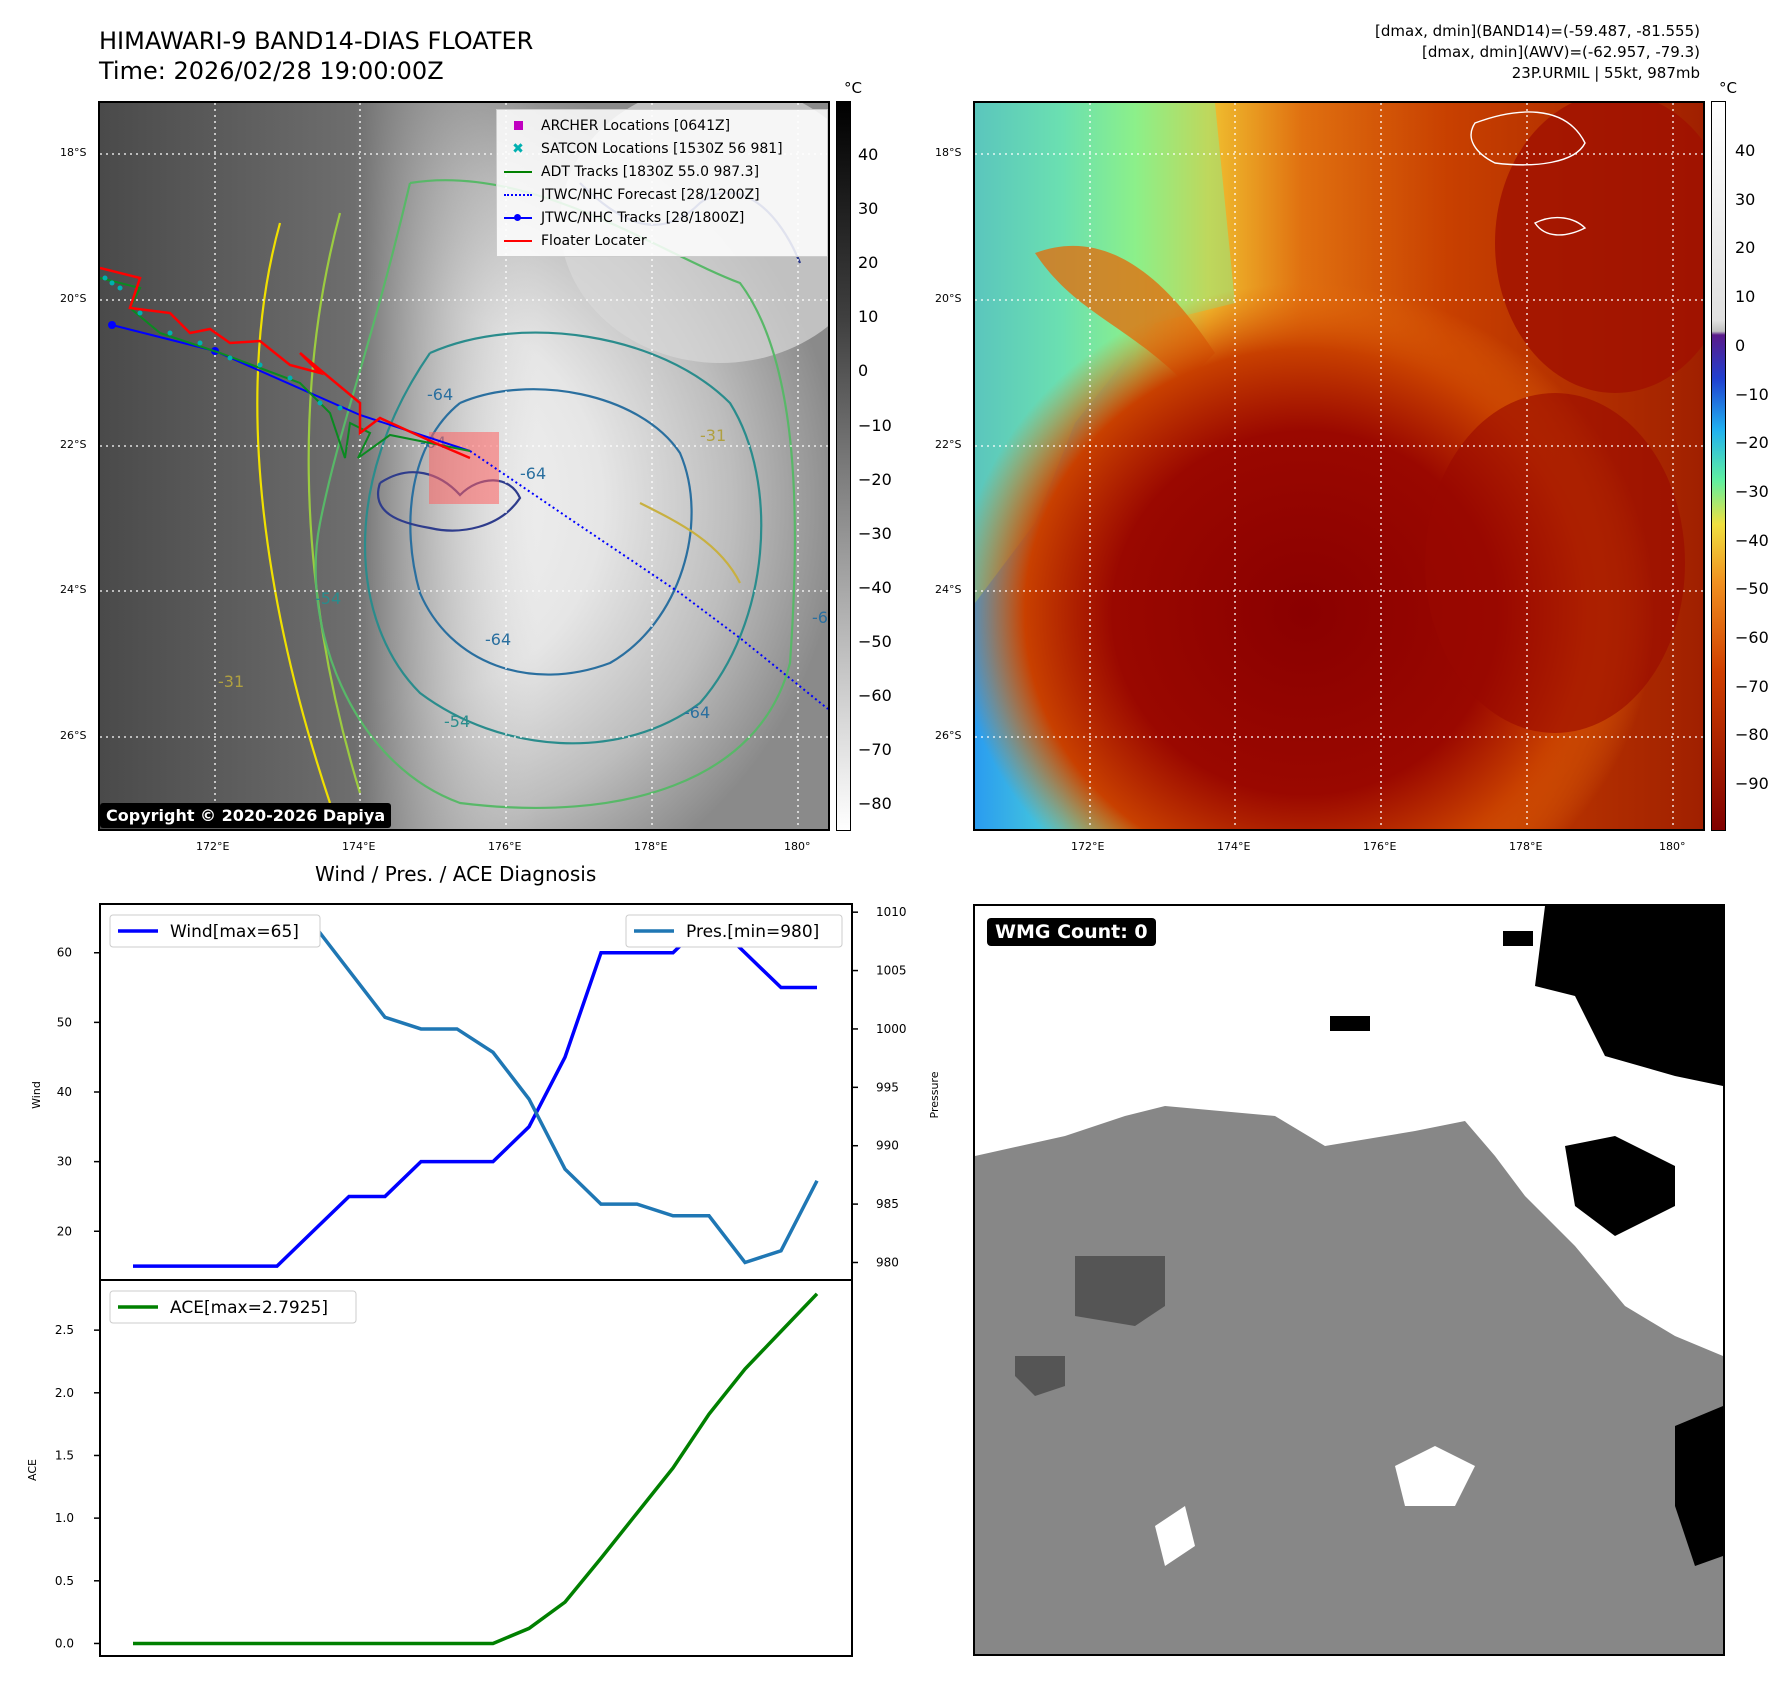  Describe the element at coordinates (594, 240) in the screenshot. I see `legend-label: Floater Locater` at that location.